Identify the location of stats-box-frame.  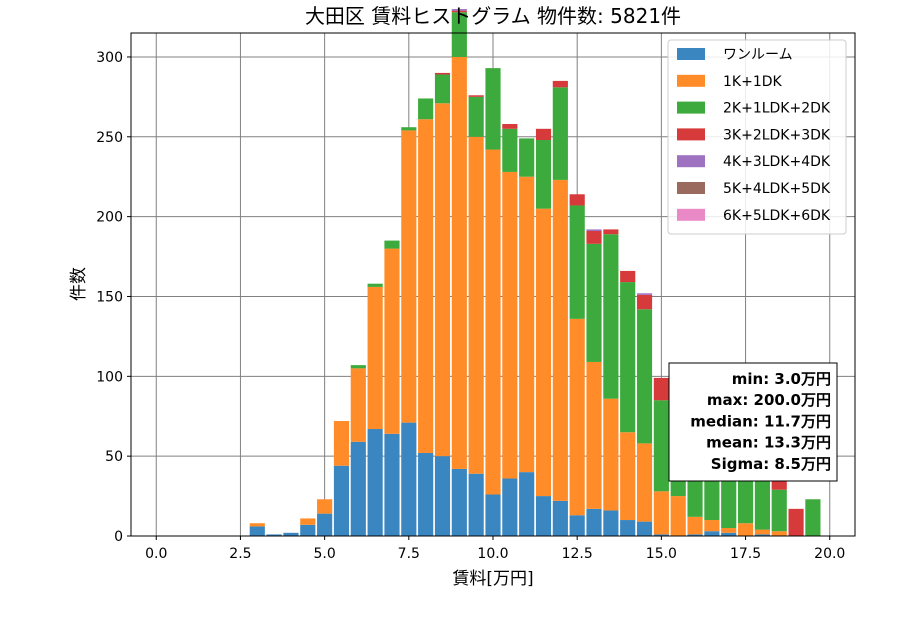
(753, 422).